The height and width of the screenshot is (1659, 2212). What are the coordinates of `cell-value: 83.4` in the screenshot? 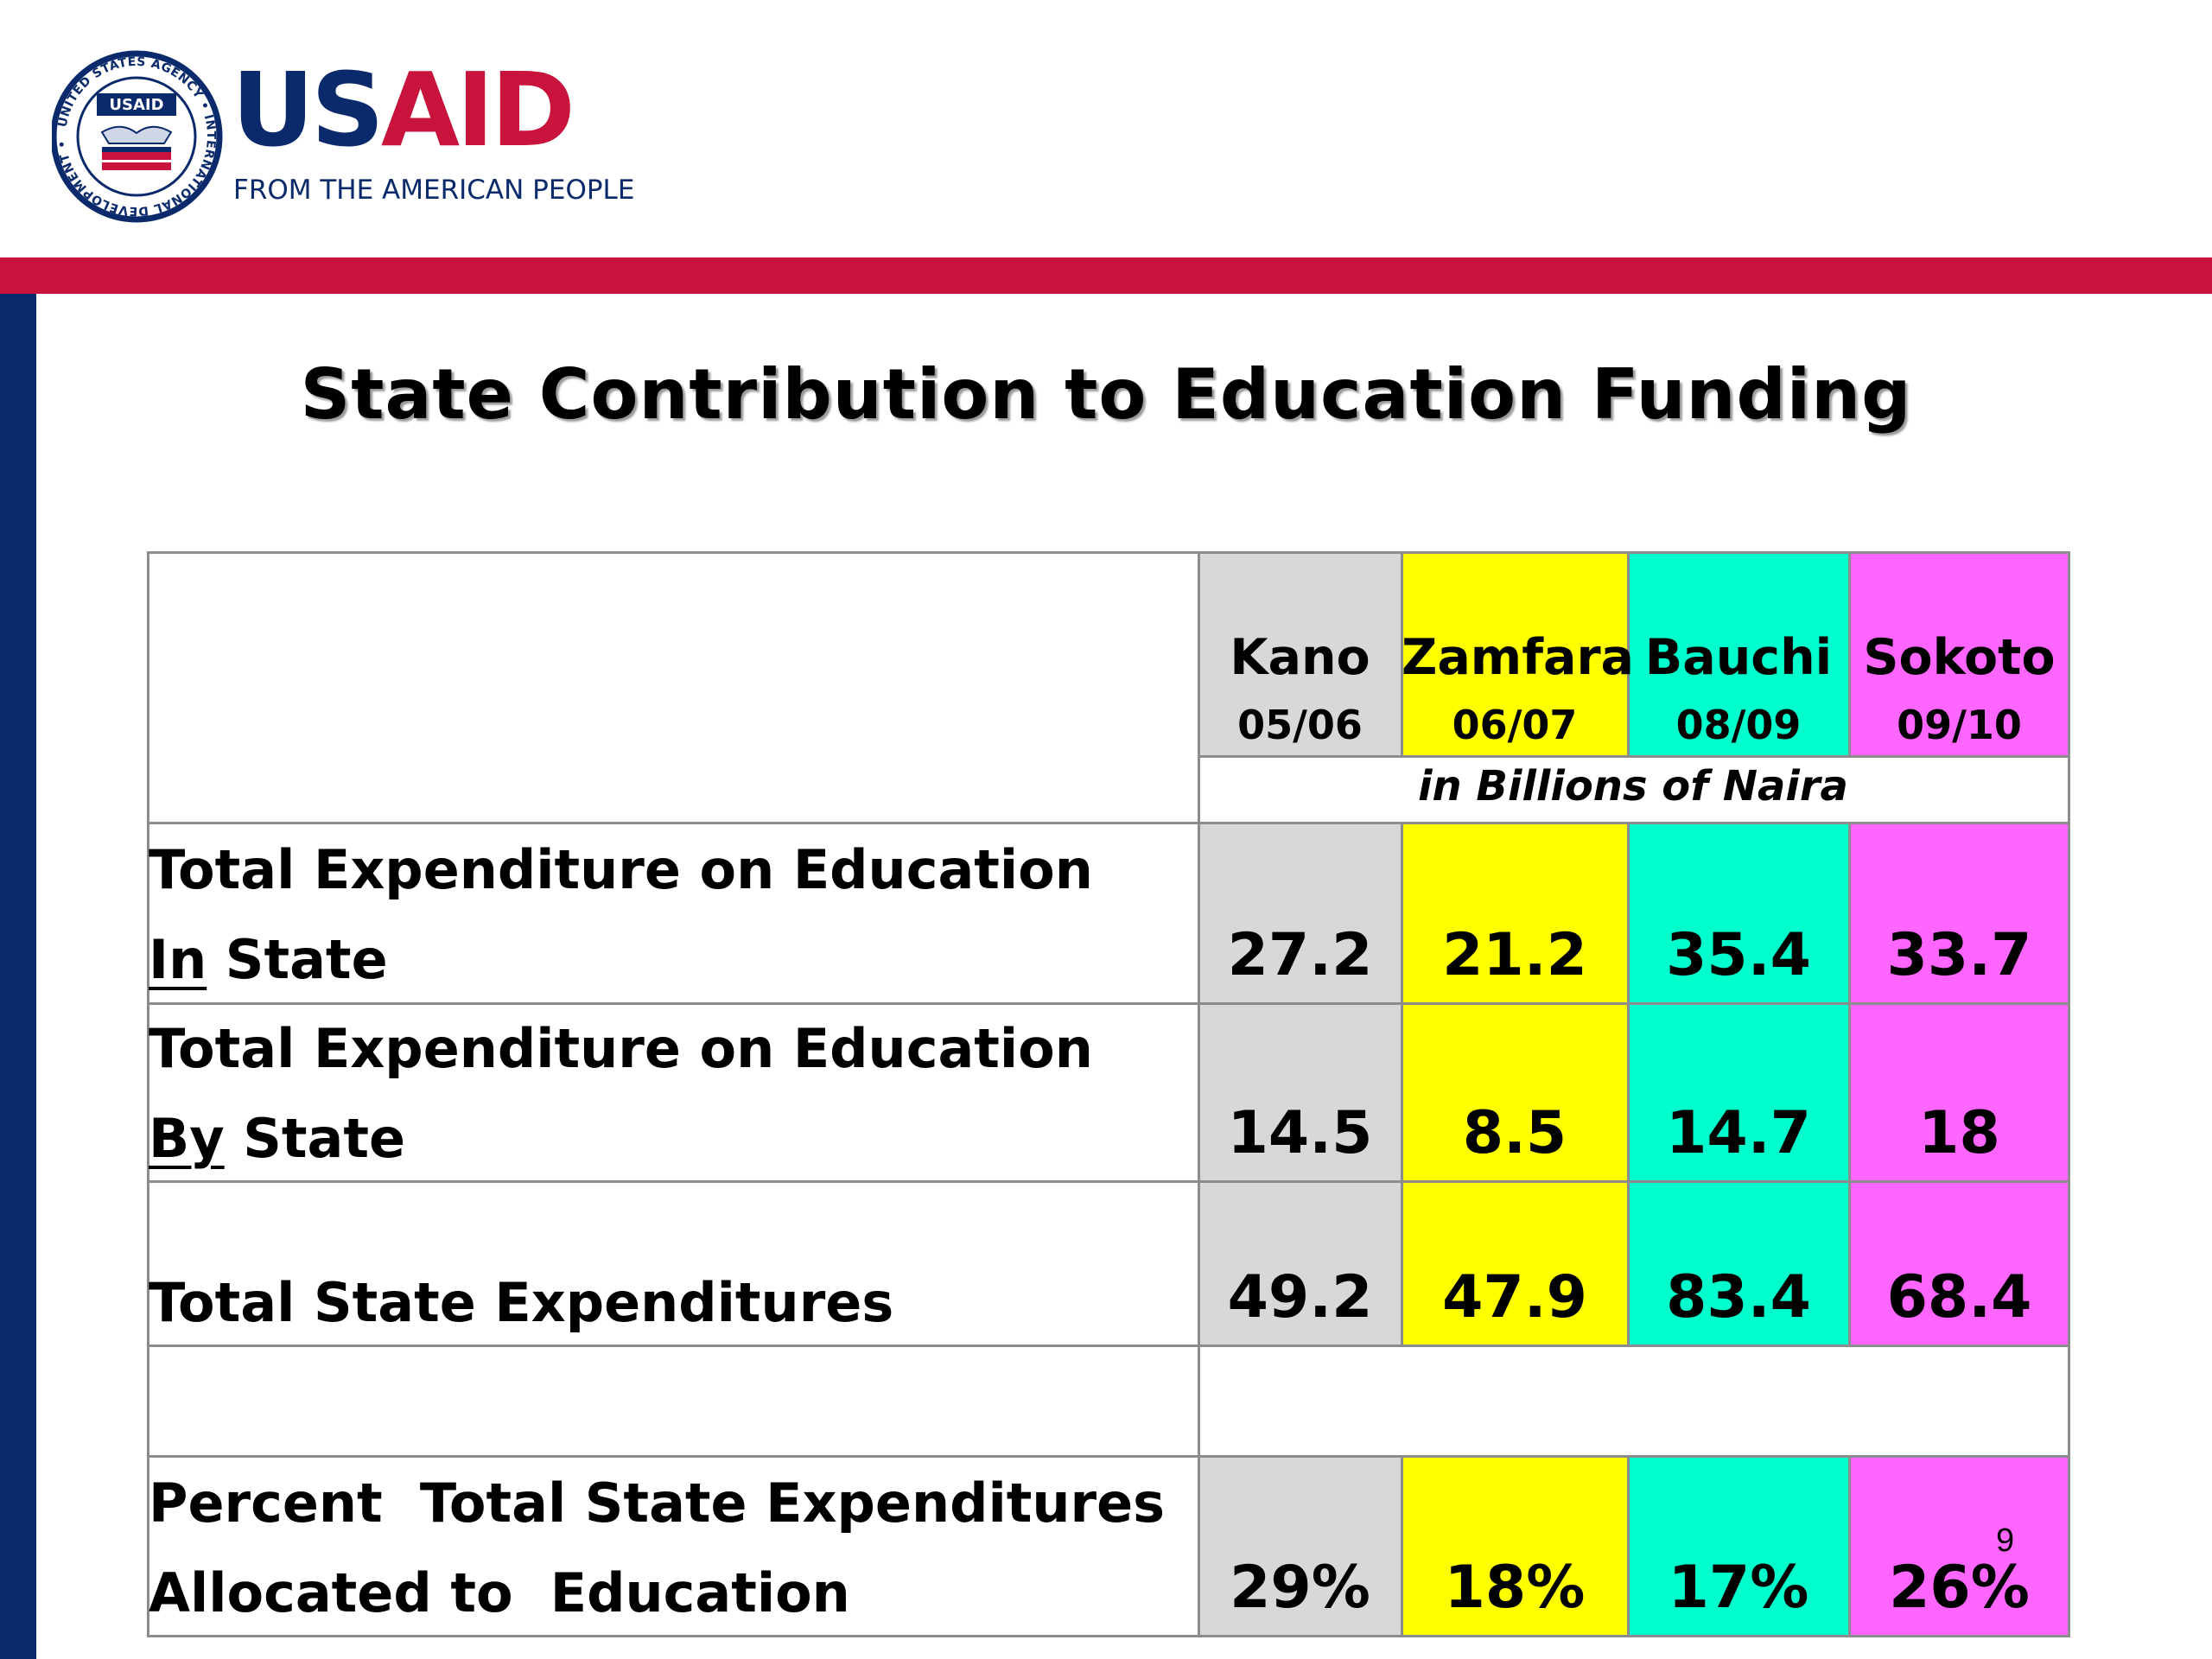 It's located at (1738, 1297).